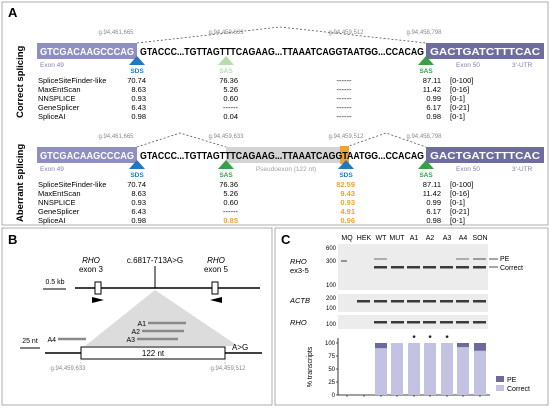 This screenshot has width=550, height=413. Describe the element at coordinates (30, 341) in the screenshot. I see `scale-label: 25 nt` at that location.